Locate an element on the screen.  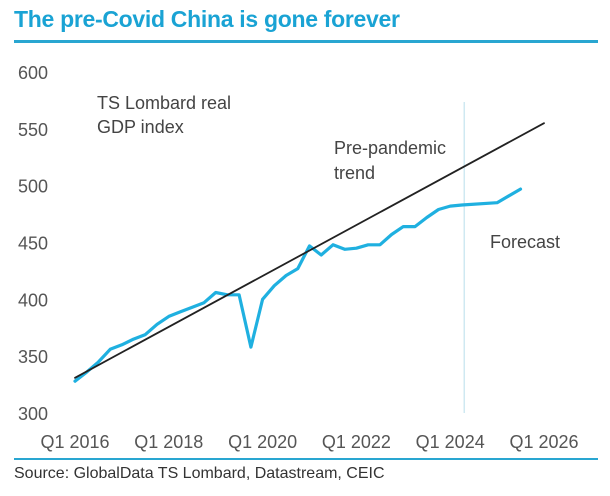
chart-title: The pre-Covid China is gone forever is located at coordinates (207, 19).